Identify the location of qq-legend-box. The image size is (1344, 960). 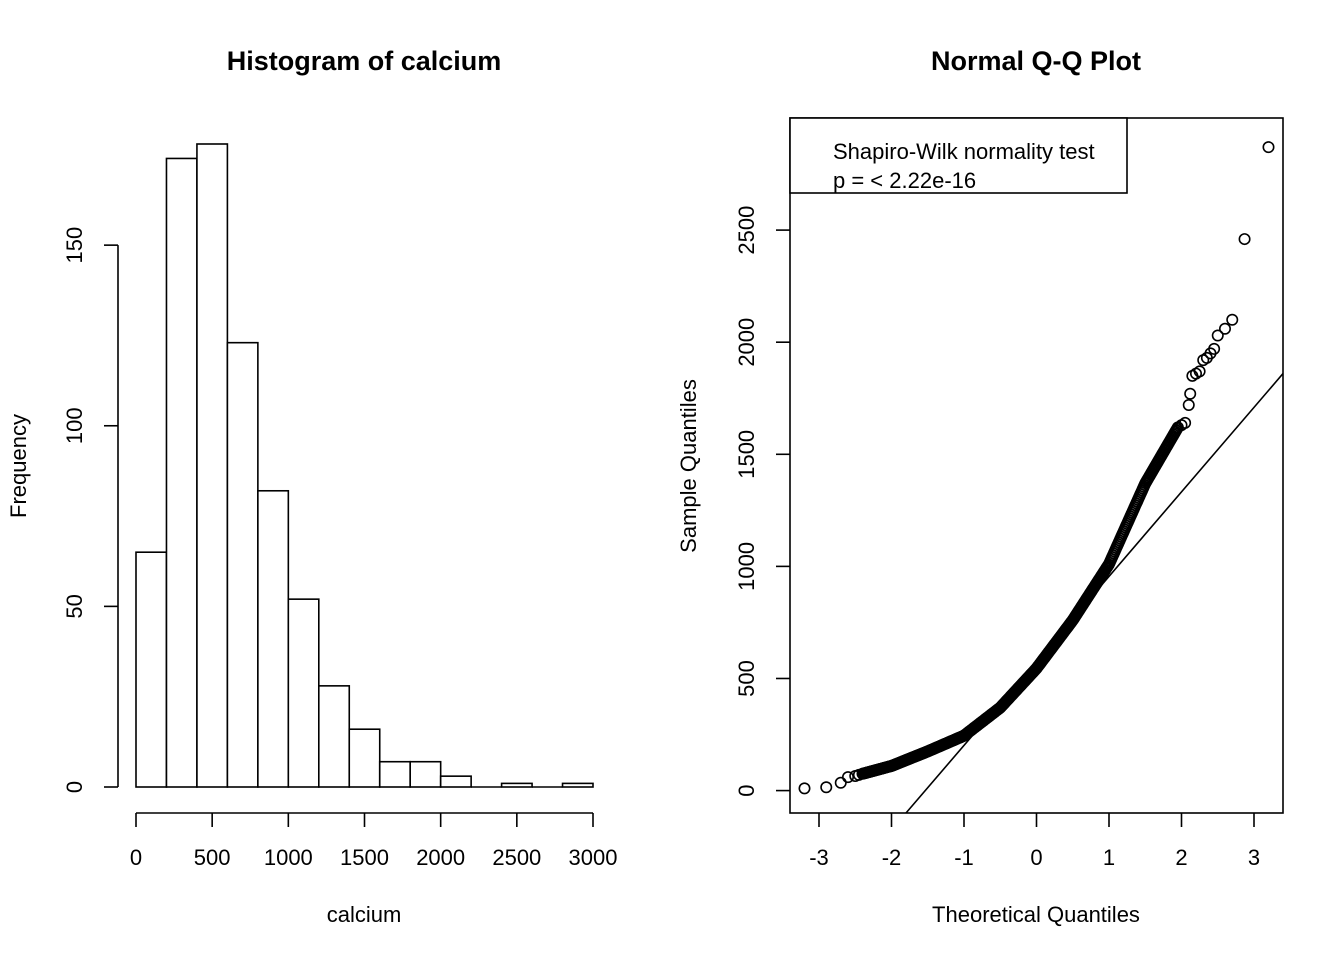
(958, 155).